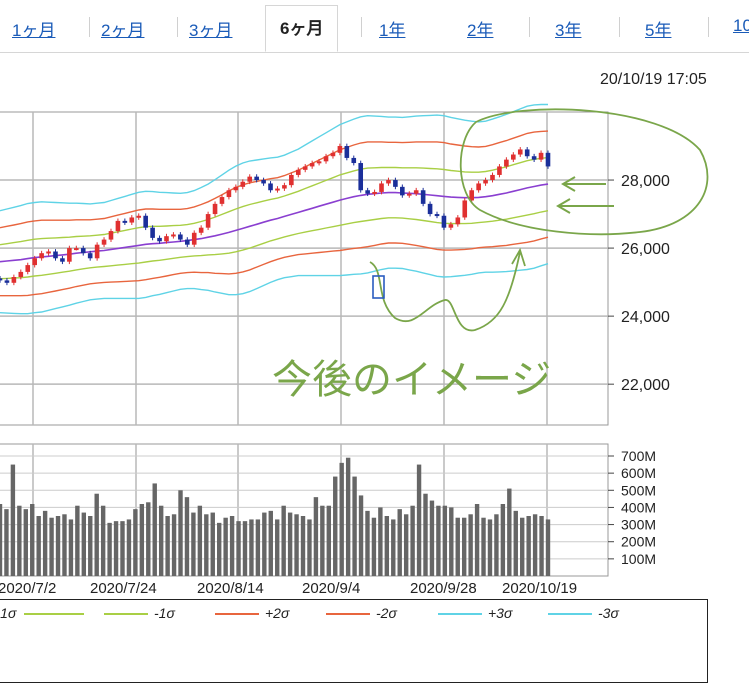 The image size is (749, 694). Describe the element at coordinates (658, 30) in the screenshot. I see `tab-8: 5年` at that location.